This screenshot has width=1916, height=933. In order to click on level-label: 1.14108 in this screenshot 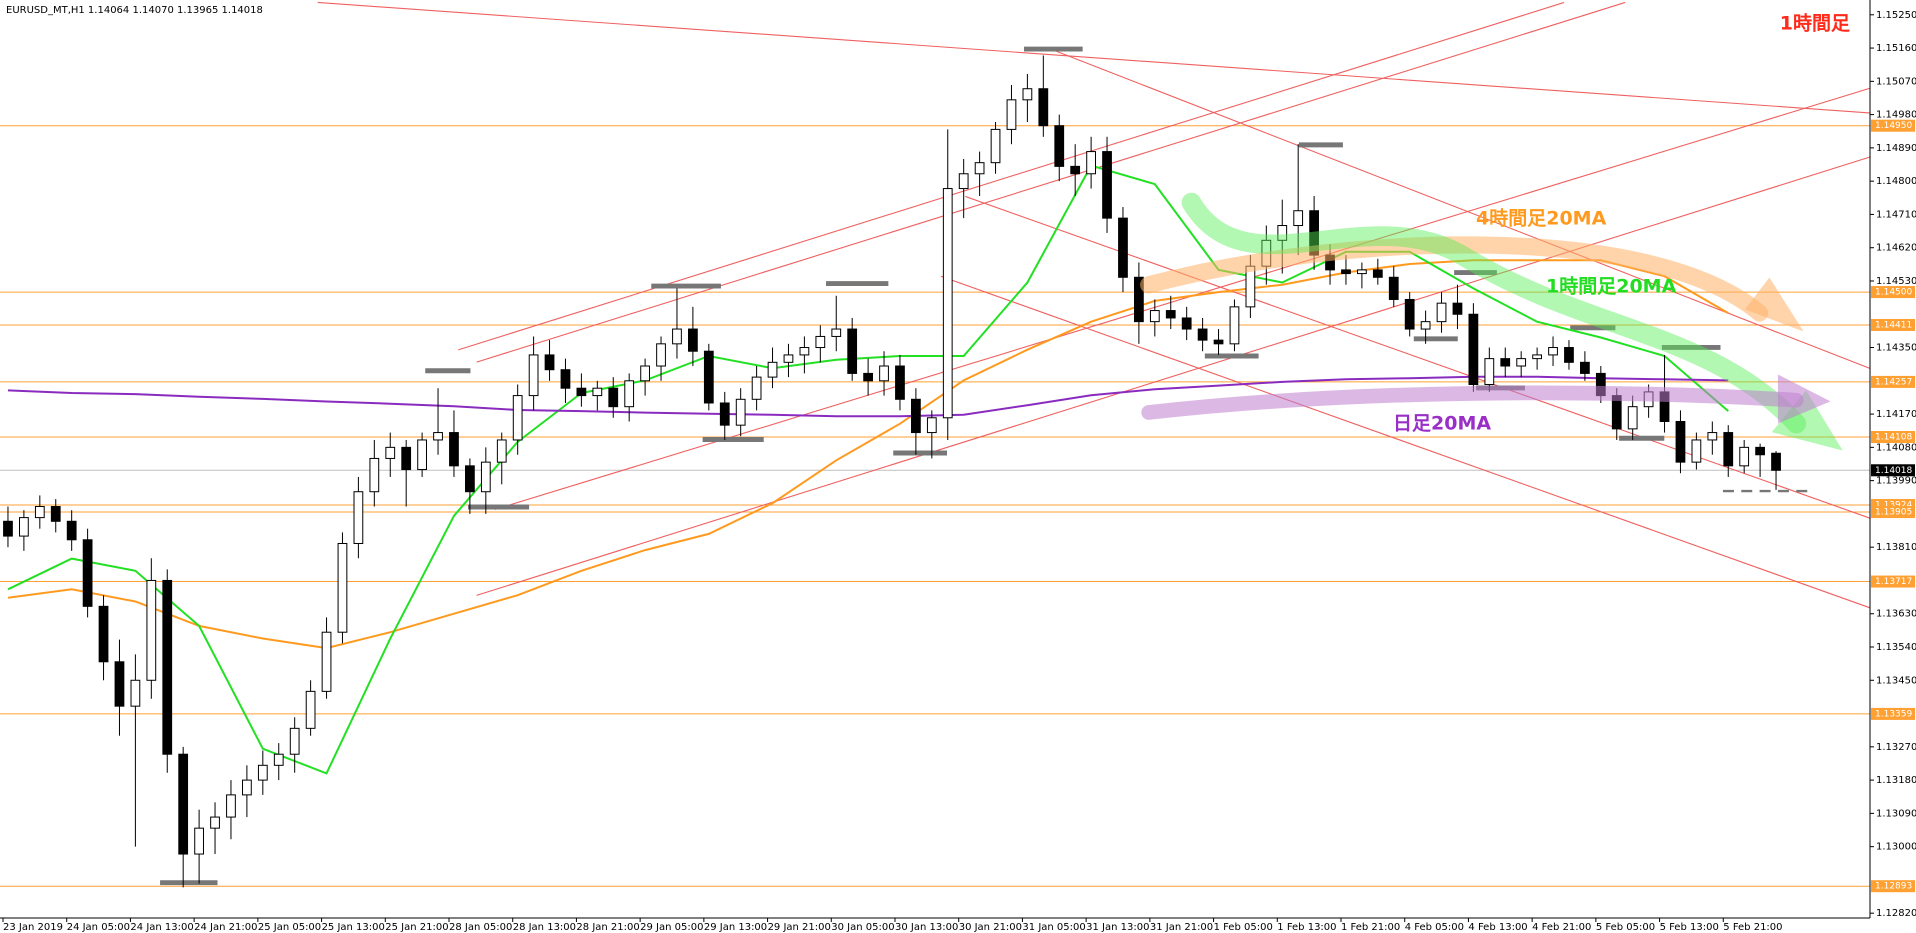, I will do `click(1893, 438)`.